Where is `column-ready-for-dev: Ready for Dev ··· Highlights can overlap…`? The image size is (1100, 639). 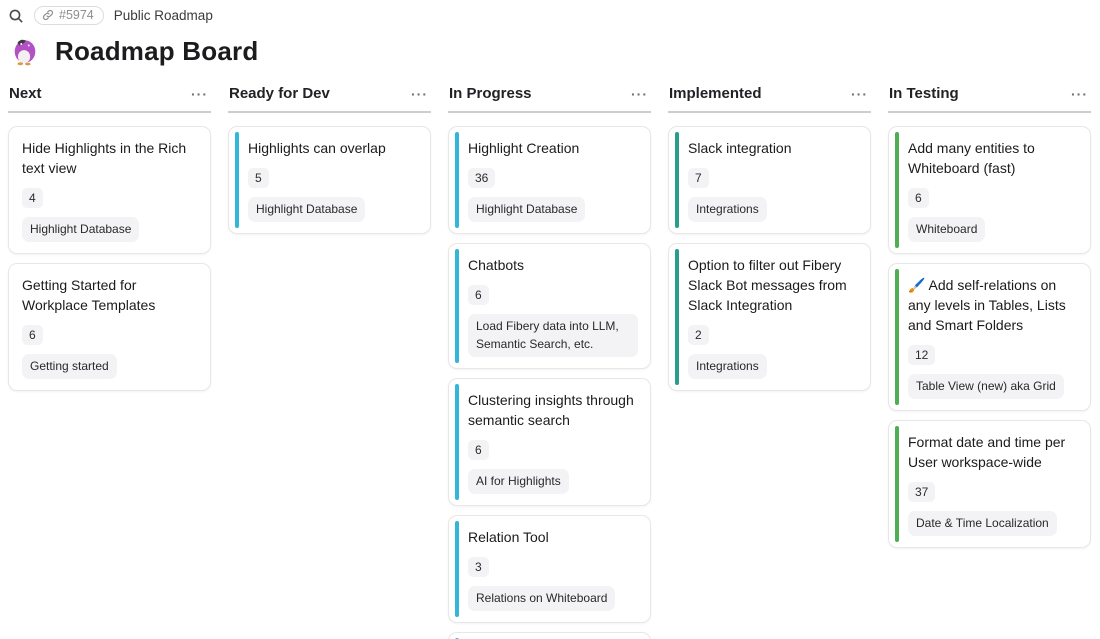
column-ready-for-dev: Ready for Dev ··· Highlights can overlap… is located at coordinates (329, 157).